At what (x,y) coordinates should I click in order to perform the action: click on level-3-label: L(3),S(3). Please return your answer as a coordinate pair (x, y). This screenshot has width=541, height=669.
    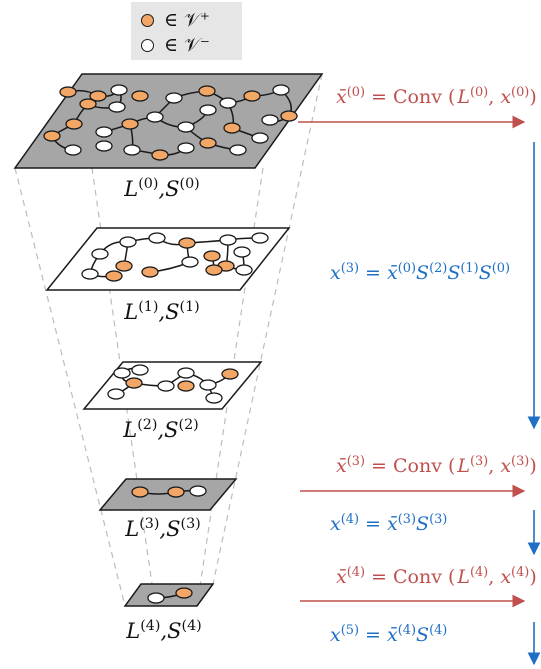
    Looking at the image, I should click on (163, 528).